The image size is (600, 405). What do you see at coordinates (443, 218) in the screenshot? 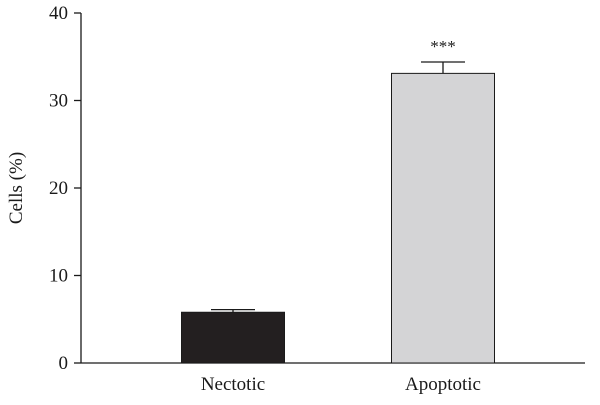
I see `bar-apoptotic` at bounding box center [443, 218].